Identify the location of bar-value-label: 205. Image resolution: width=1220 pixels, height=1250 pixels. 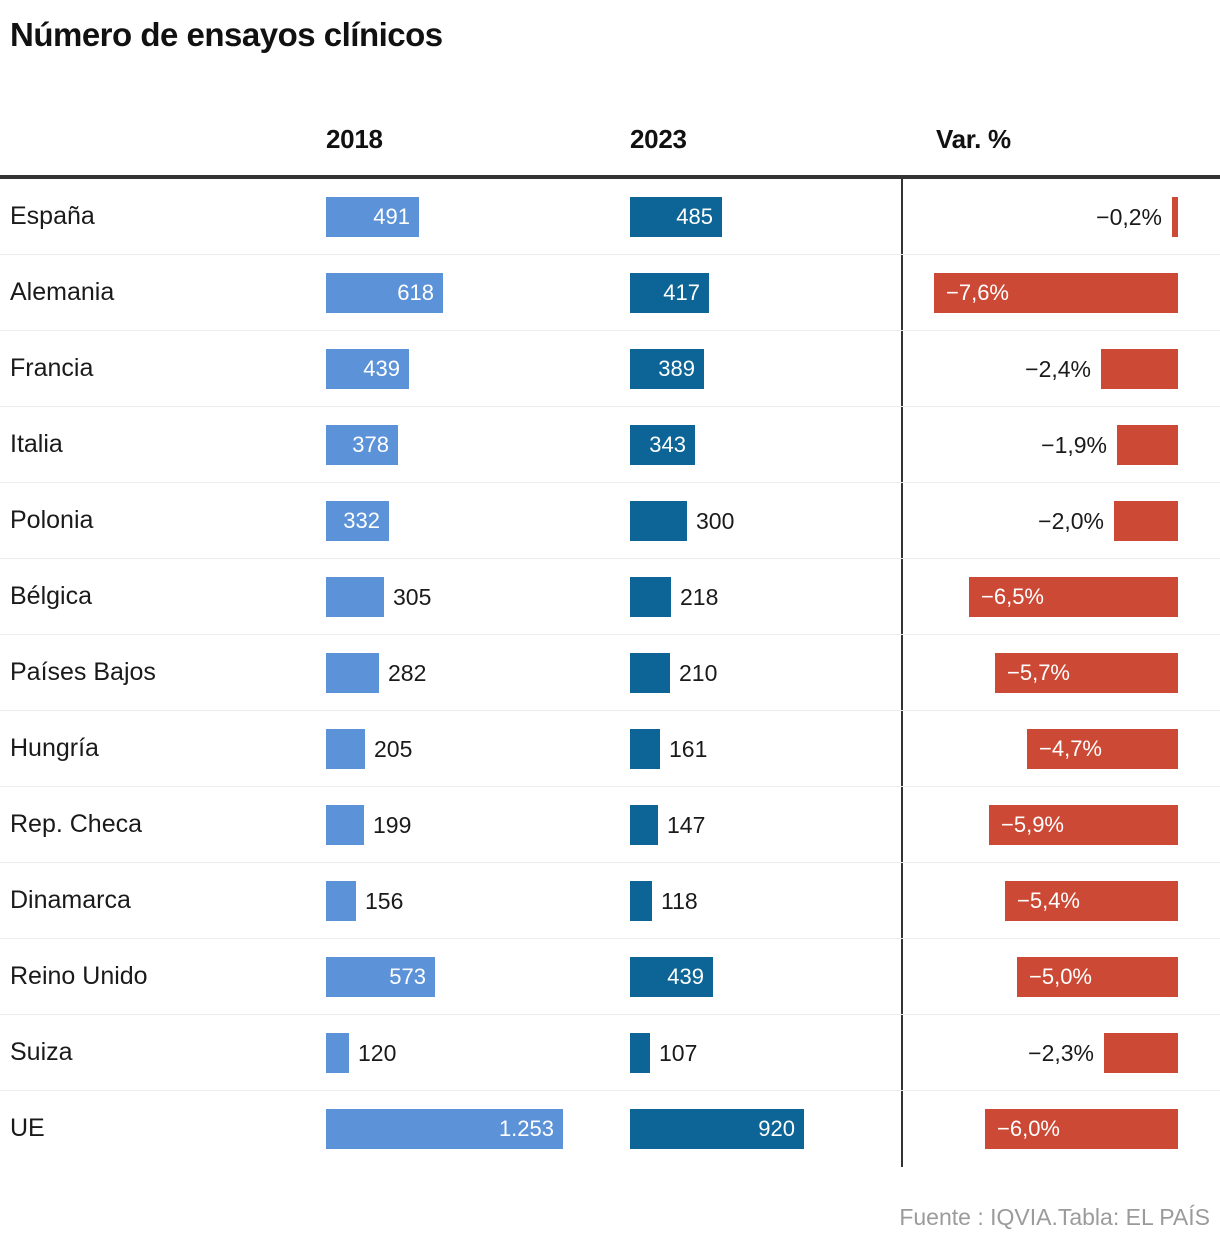
(393, 749).